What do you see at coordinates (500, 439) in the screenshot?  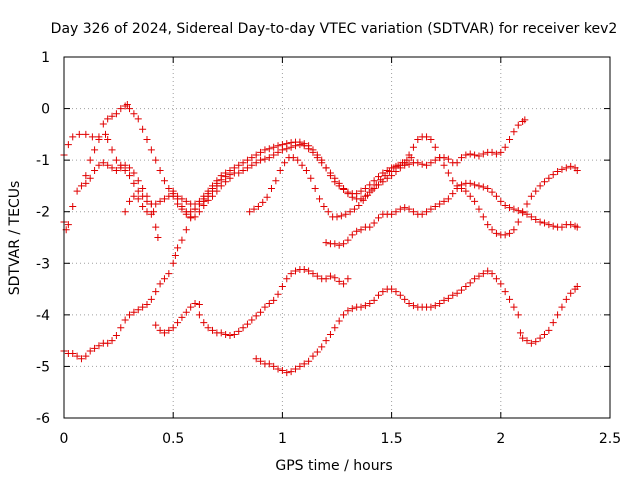 I see `x-tick-label: 2` at bounding box center [500, 439].